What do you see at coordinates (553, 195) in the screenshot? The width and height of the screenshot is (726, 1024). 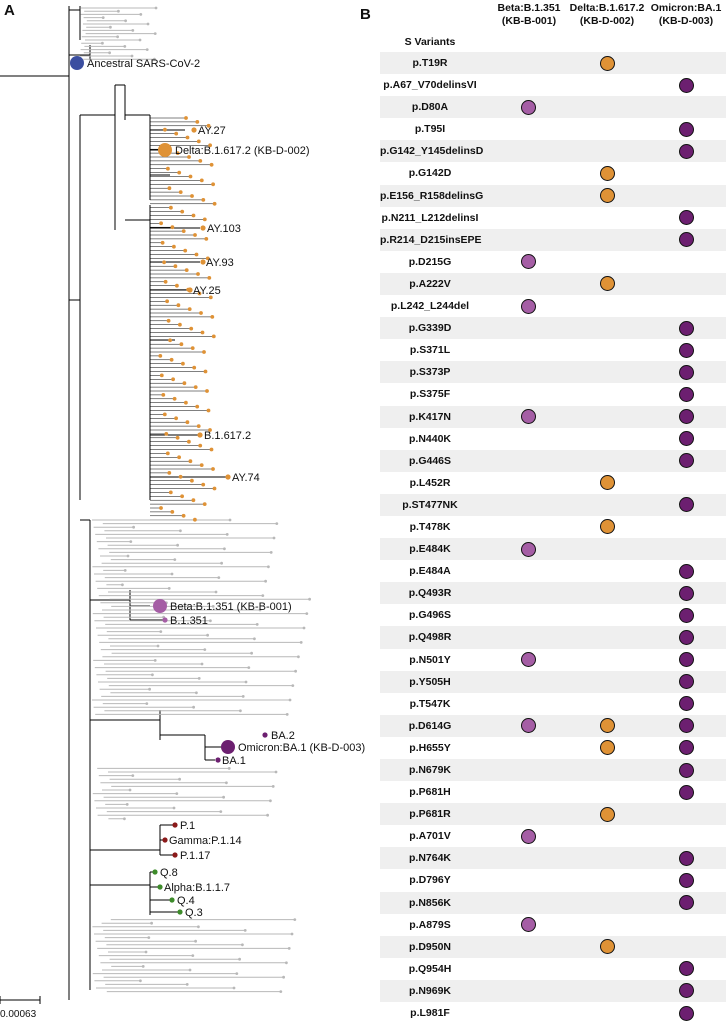 I see `table-row: p.E156_R158delinsG` at bounding box center [553, 195].